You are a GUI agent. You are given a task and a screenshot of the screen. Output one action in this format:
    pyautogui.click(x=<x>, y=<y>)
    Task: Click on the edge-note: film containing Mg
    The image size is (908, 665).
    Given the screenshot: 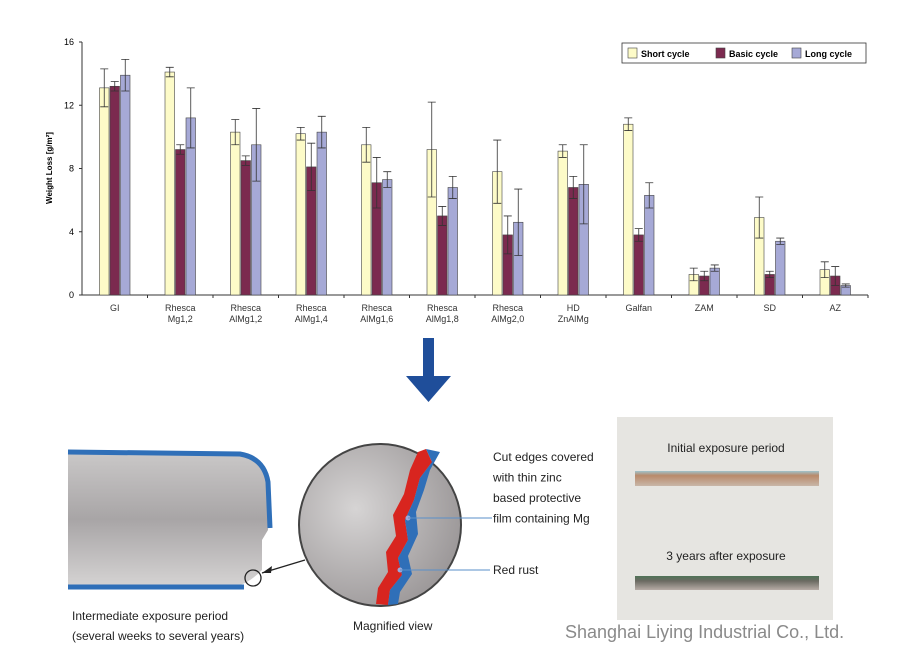 What is the action you would take?
    pyautogui.click(x=541, y=519)
    